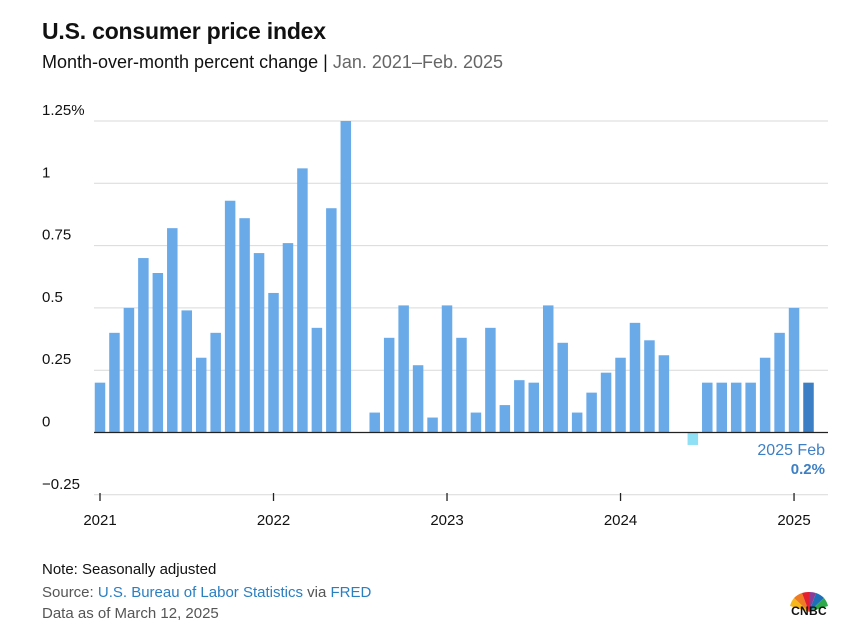 The height and width of the screenshot is (643, 860). Describe the element at coordinates (200, 592) in the screenshot. I see `source-bls-link: U.S. Bureau of Labor Statistics` at that location.